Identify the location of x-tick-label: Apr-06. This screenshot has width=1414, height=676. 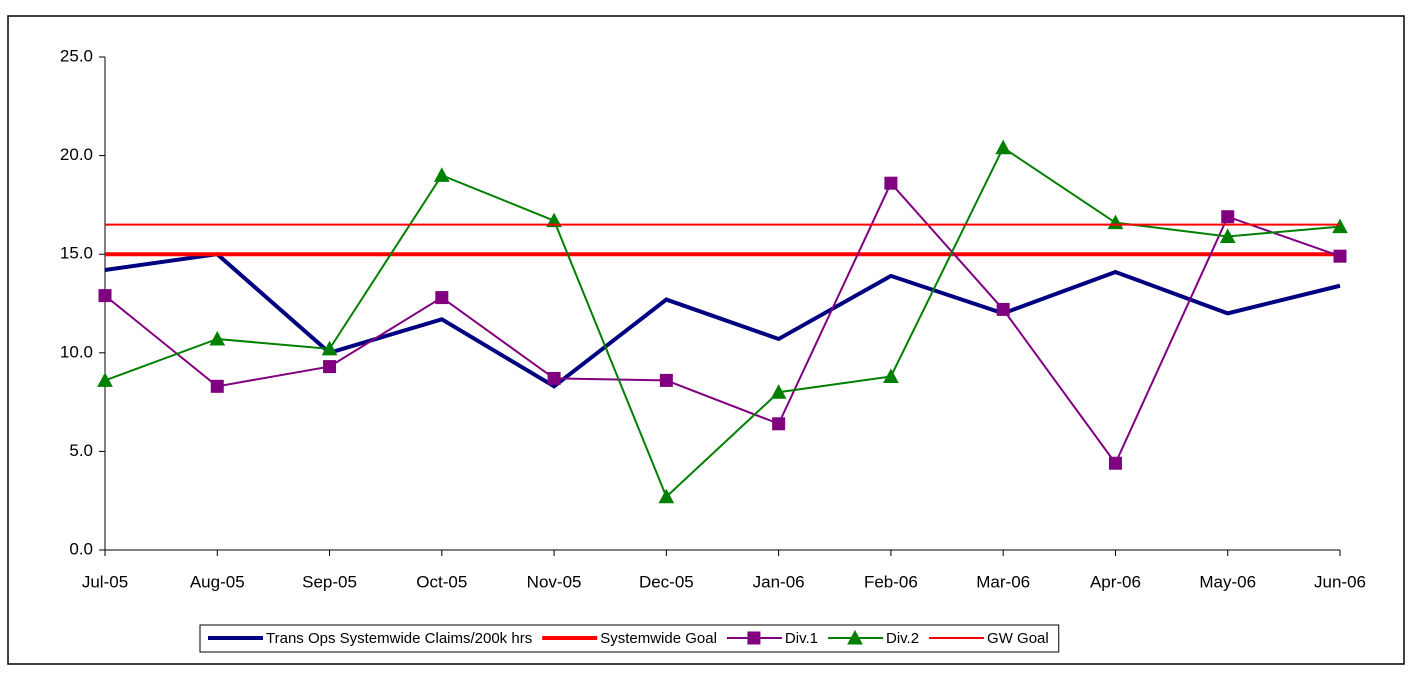
(1115, 581).